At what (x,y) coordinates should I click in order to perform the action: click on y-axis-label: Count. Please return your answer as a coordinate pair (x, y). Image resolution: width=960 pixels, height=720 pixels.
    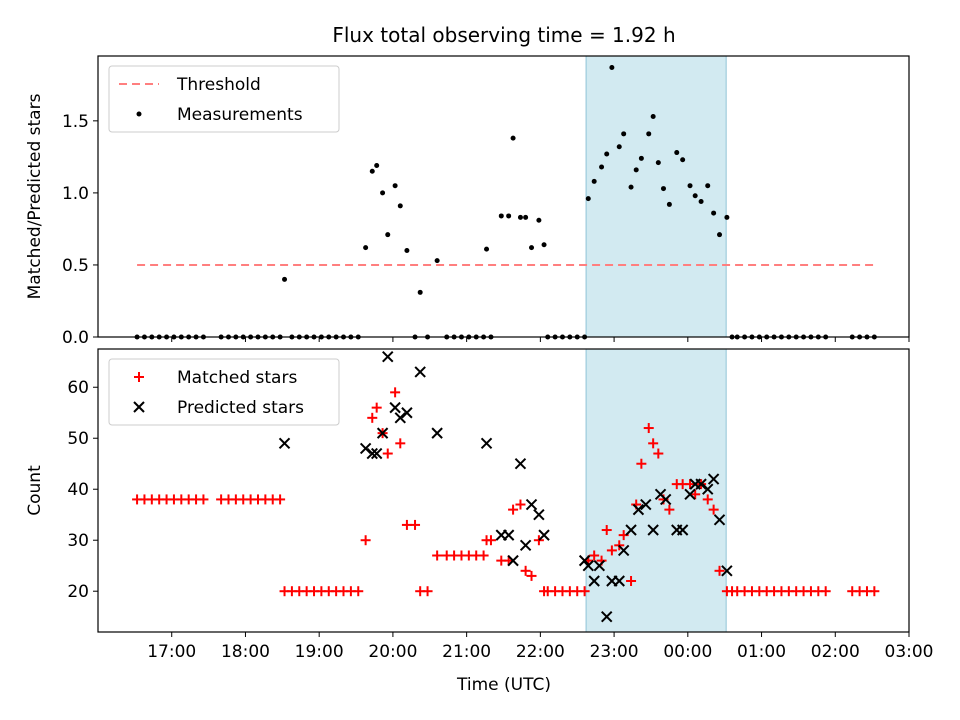
    Looking at the image, I should click on (35, 490).